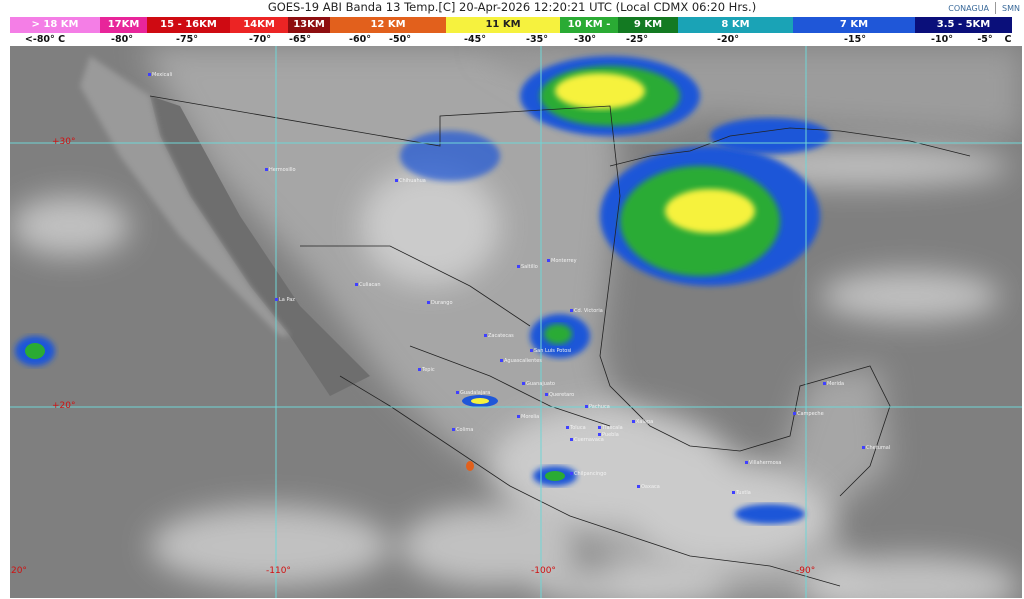 The height and width of the screenshot is (599, 1024). What do you see at coordinates (610, 428) in the screenshot?
I see `city-label: Tlaxcala` at bounding box center [610, 428].